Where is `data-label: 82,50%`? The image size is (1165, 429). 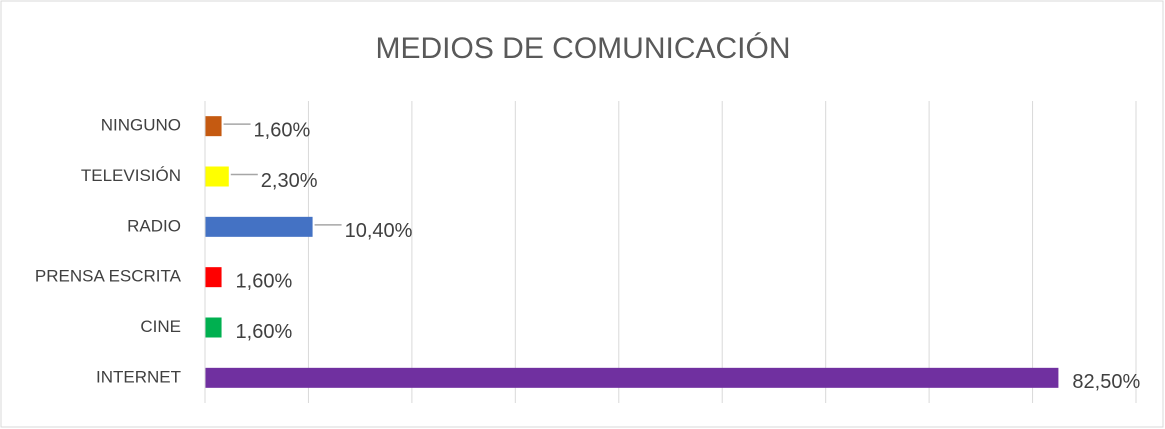 data-label: 82,50% is located at coordinates (1106, 382).